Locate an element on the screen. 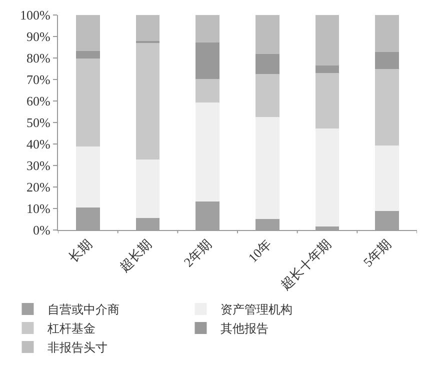 This screenshot has width=425, height=369. x-tick-label: 超长期 is located at coordinates (135, 255).